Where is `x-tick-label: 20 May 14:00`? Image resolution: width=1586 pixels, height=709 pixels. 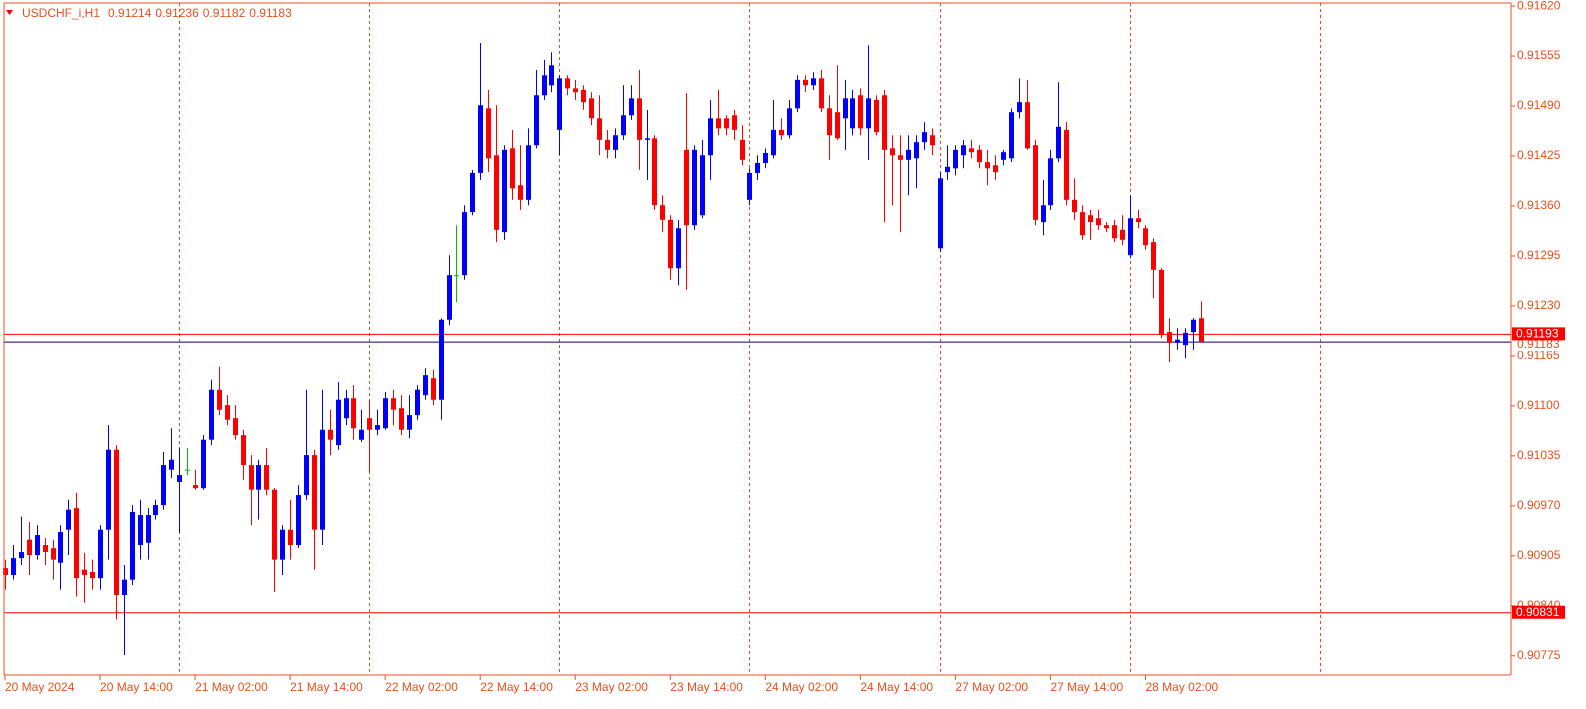
x-tick-label: 20 May 14:00 is located at coordinates (136, 687).